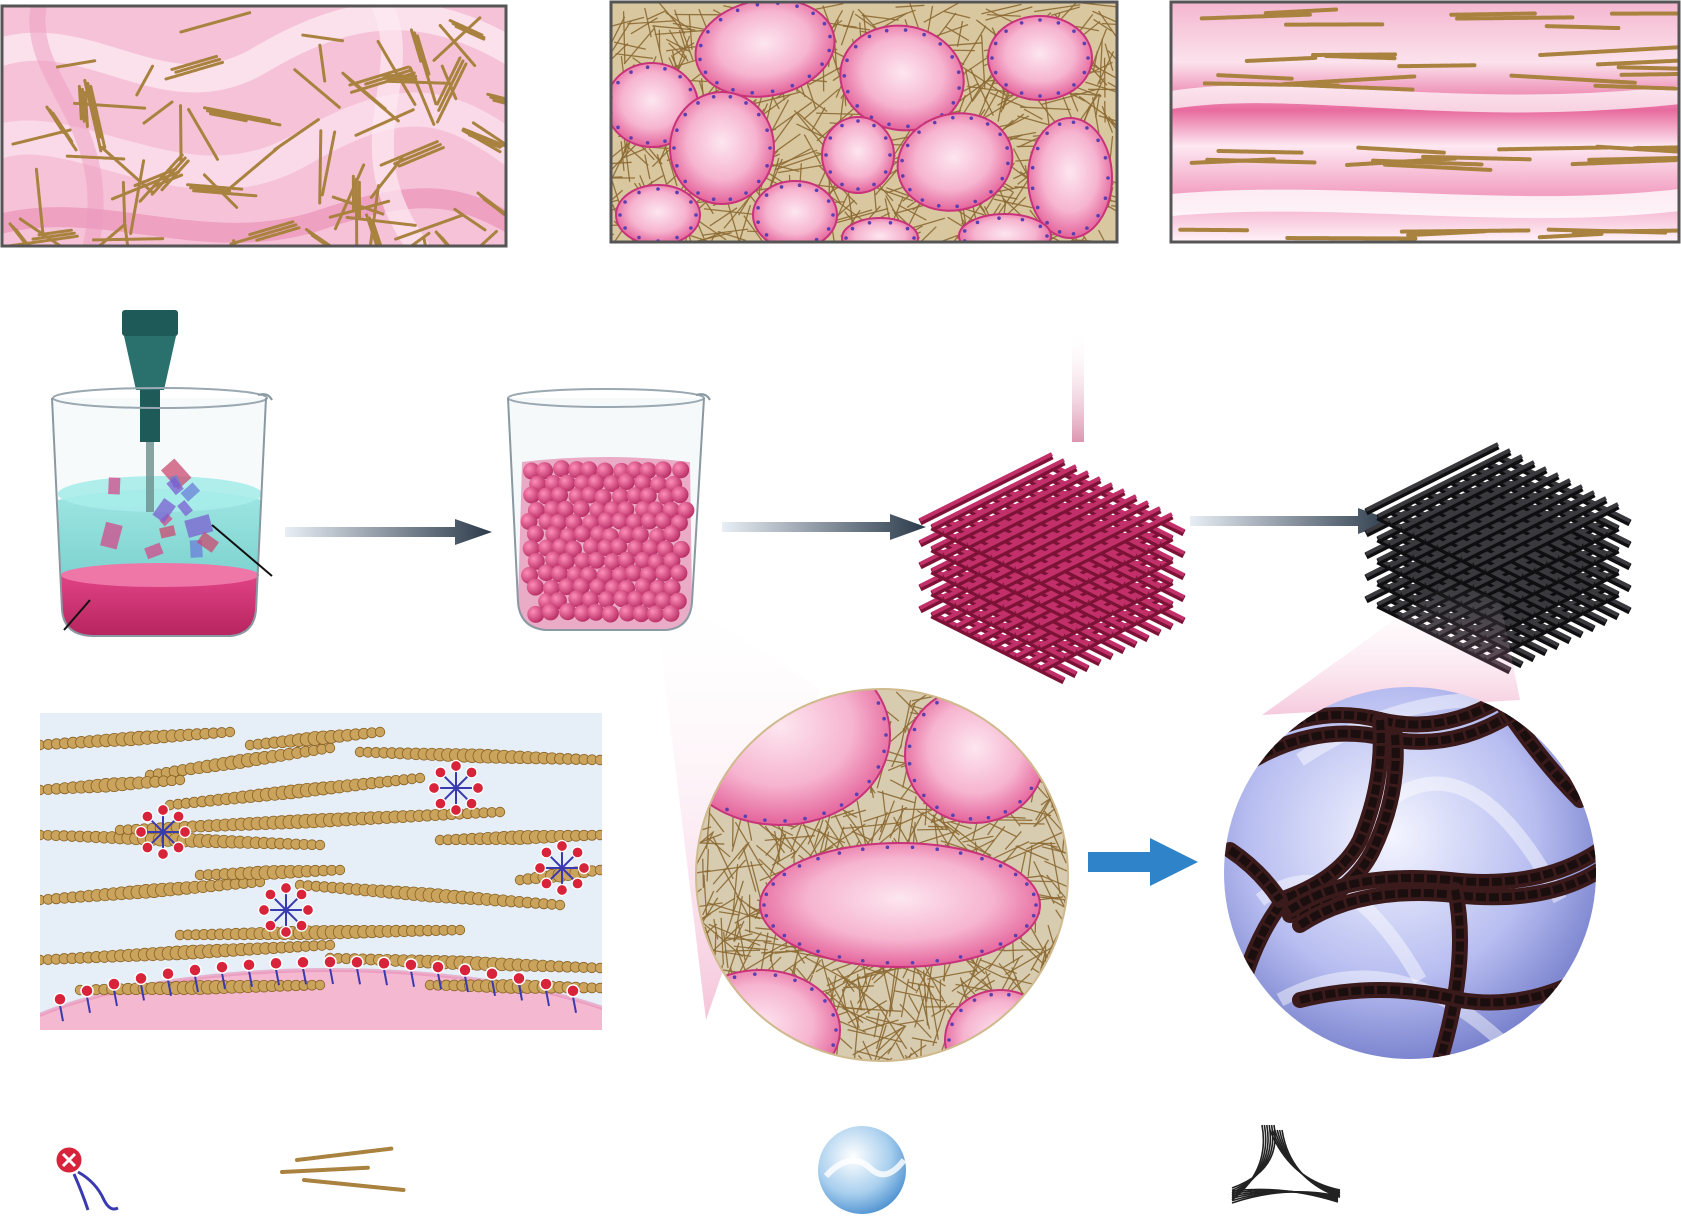 This screenshot has height=1226, width=1681. What do you see at coordinates (722, 148) in the screenshot?
I see `droplet-body` at bounding box center [722, 148].